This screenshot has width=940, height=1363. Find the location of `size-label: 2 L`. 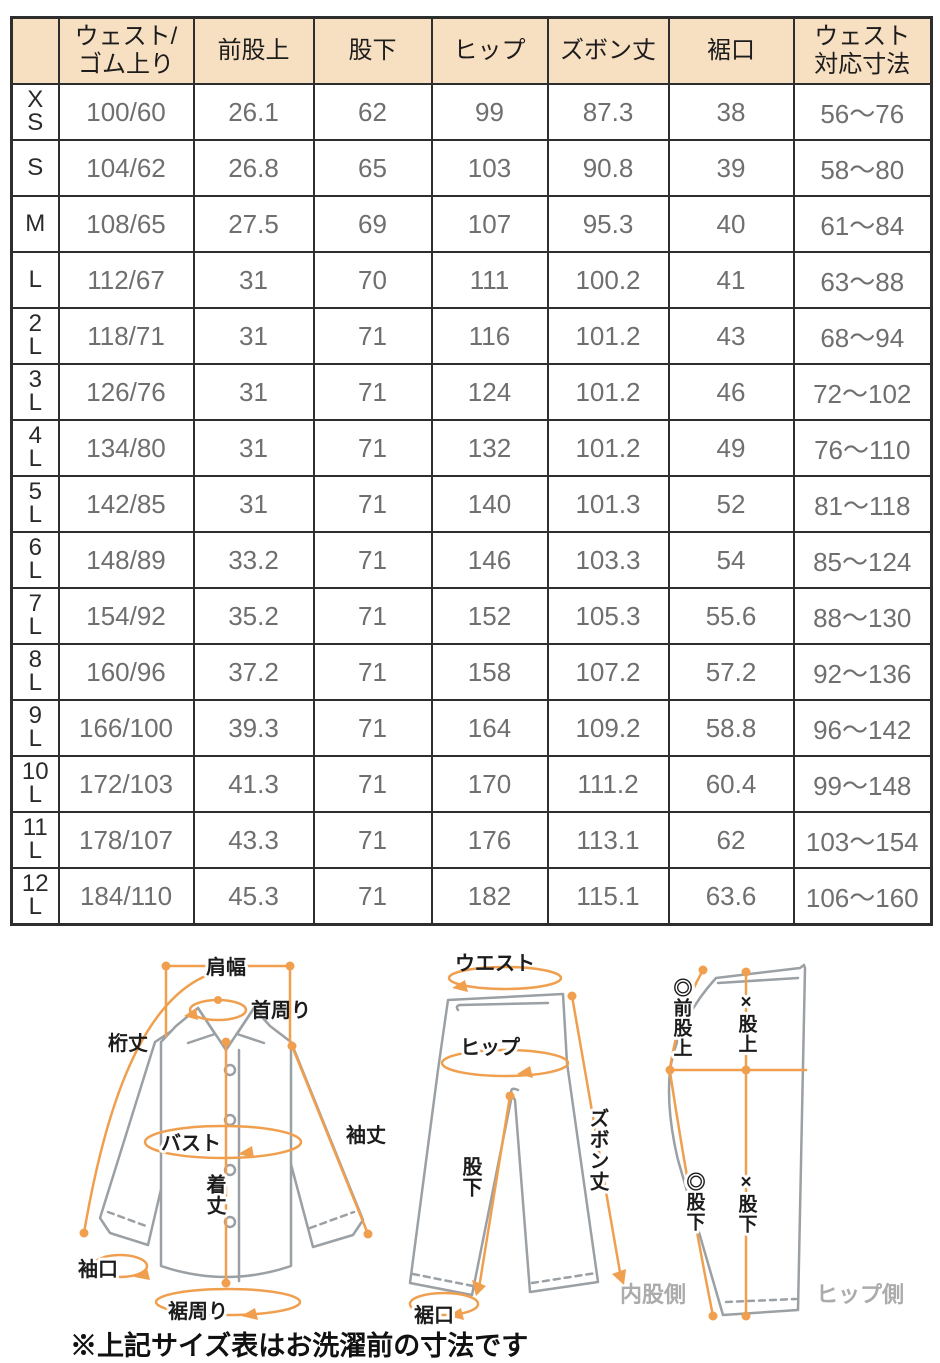

size-label: 2 L is located at coordinates (35, 336).